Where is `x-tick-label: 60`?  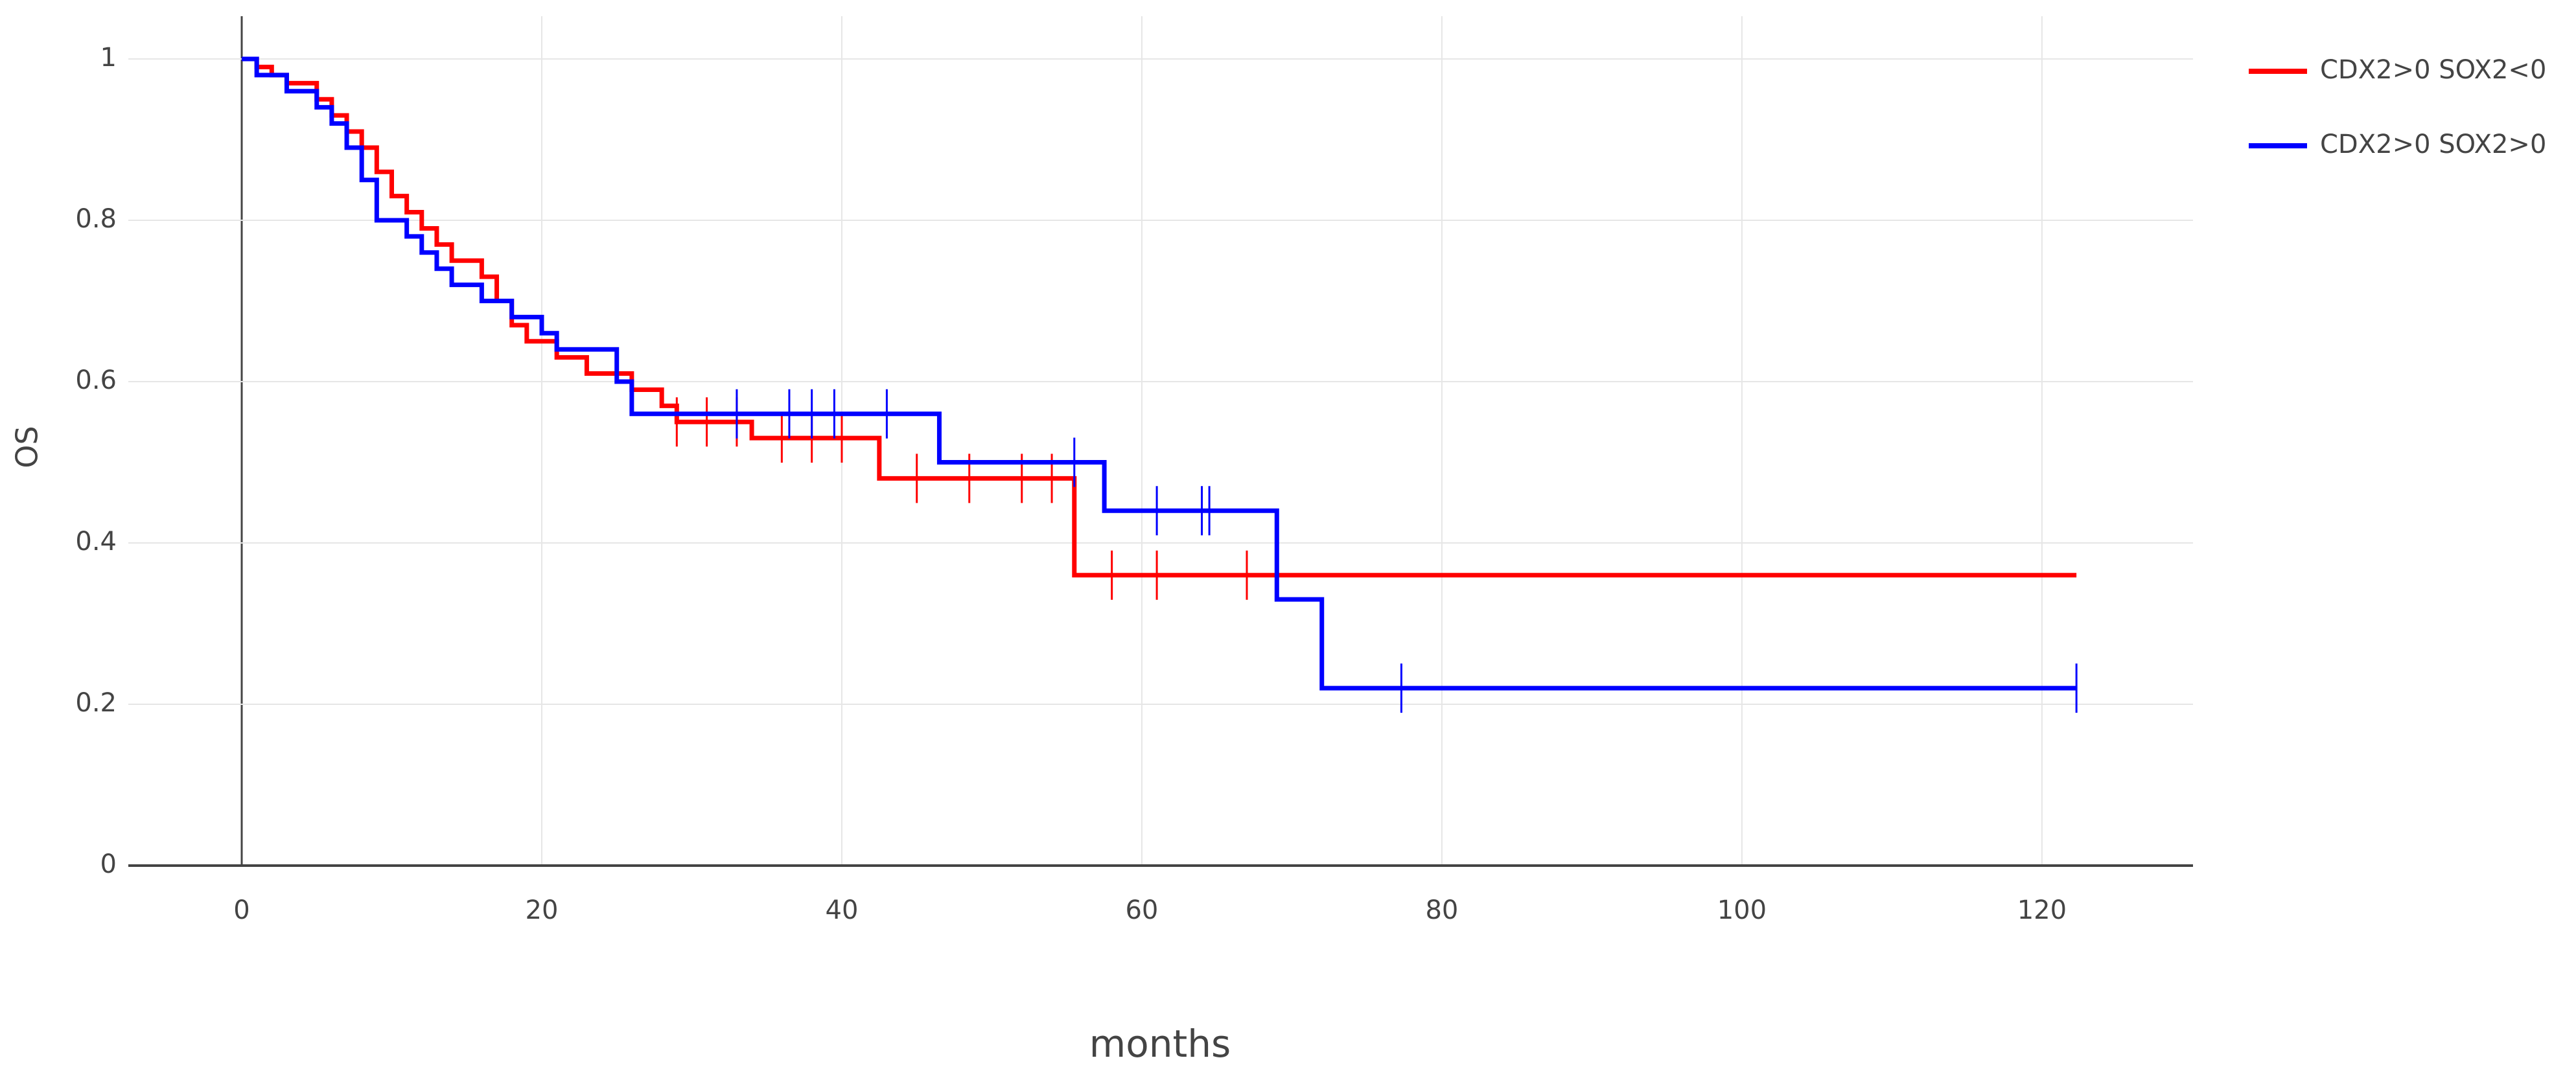 x-tick-label: 60 is located at coordinates (1141, 910).